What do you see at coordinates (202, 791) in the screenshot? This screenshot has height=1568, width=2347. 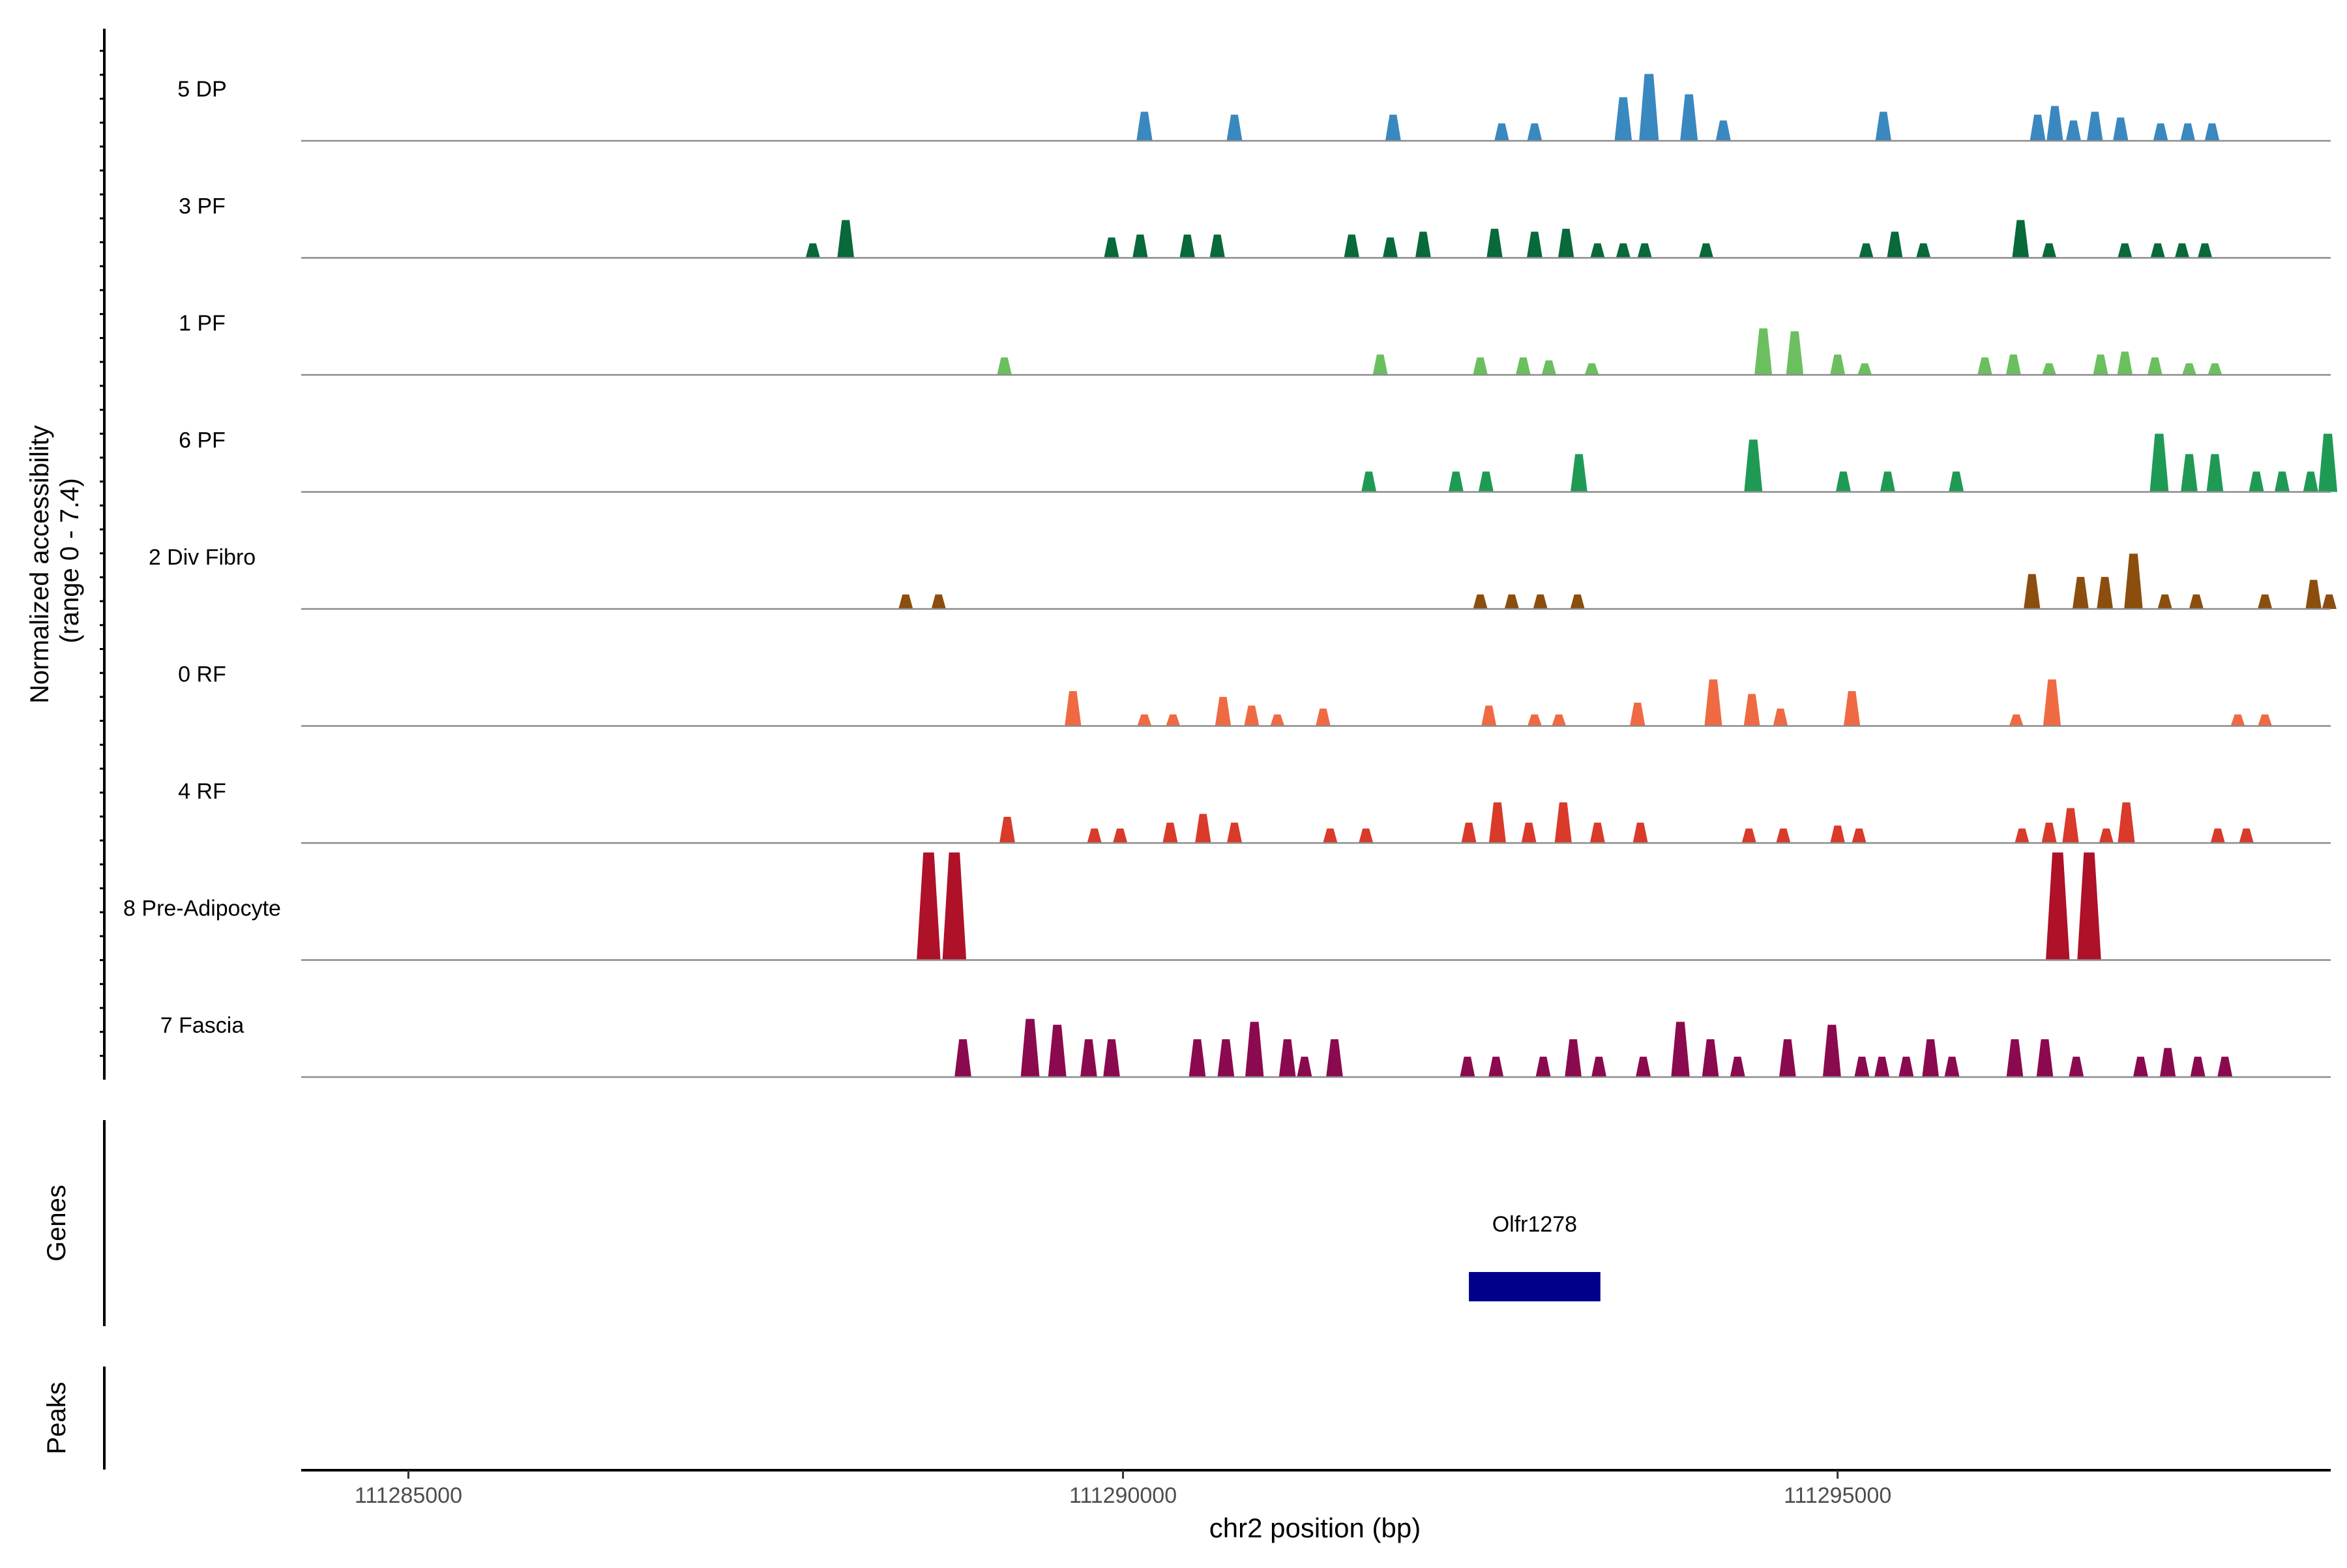 I see `track-label: 4 RF` at bounding box center [202, 791].